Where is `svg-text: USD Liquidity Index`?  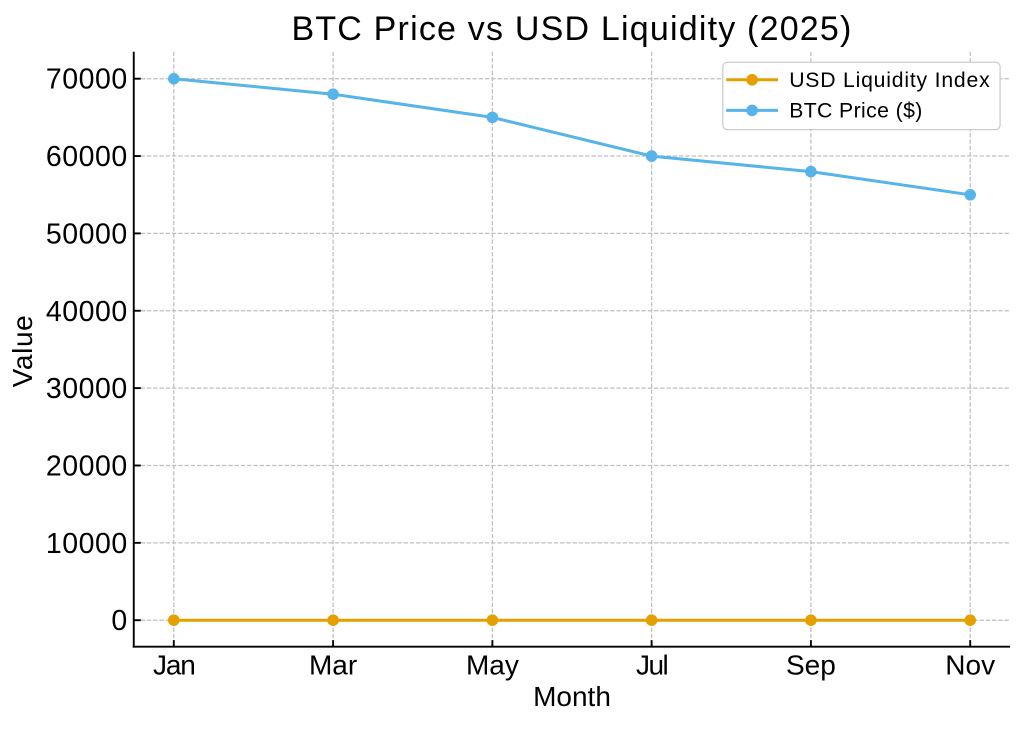
svg-text: USD Liquidity Index is located at coordinates (889, 80).